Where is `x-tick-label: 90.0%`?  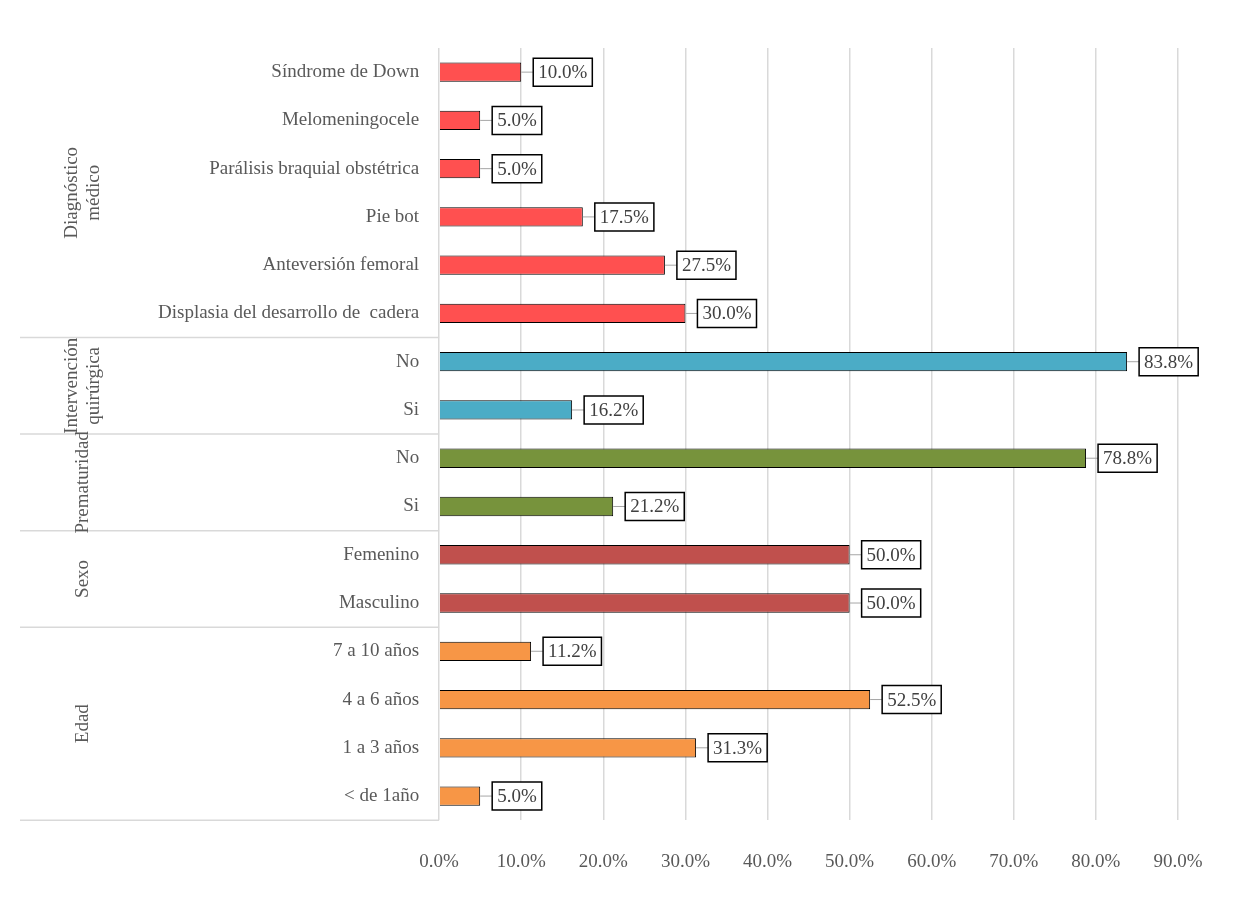
x-tick-label: 90.0% is located at coordinates (1178, 860).